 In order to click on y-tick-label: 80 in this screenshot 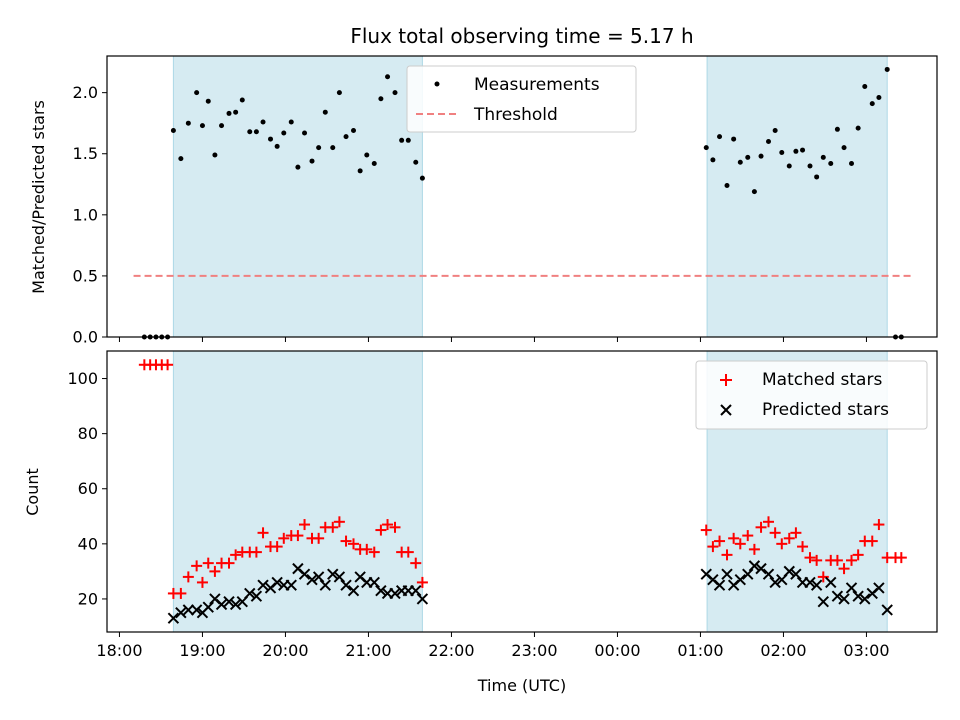, I will do `click(88, 433)`.